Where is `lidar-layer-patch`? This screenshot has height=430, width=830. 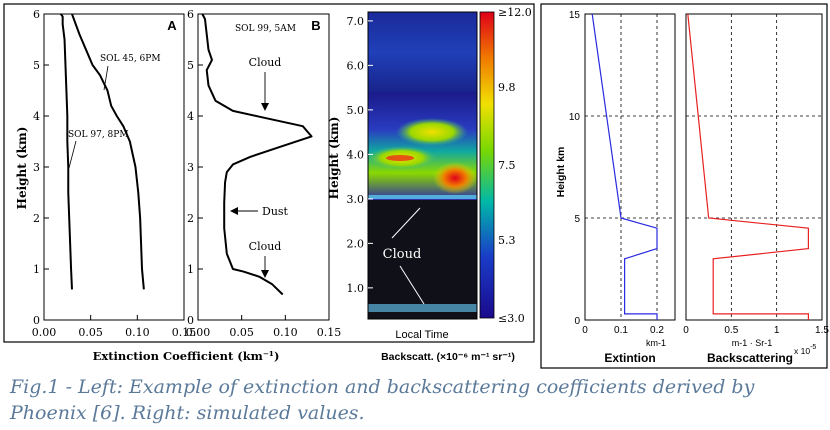
lidar-layer-patch is located at coordinates (432, 132).